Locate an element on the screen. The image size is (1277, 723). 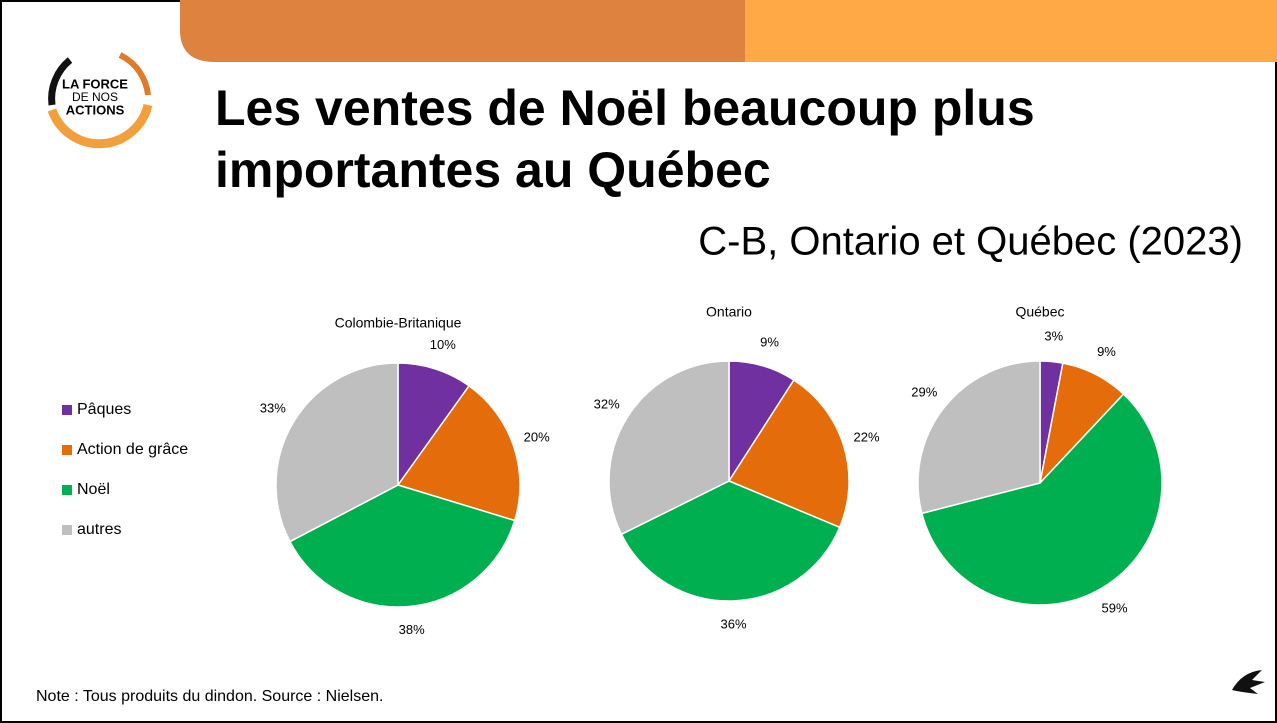
value-label: 10% is located at coordinates (443, 344).